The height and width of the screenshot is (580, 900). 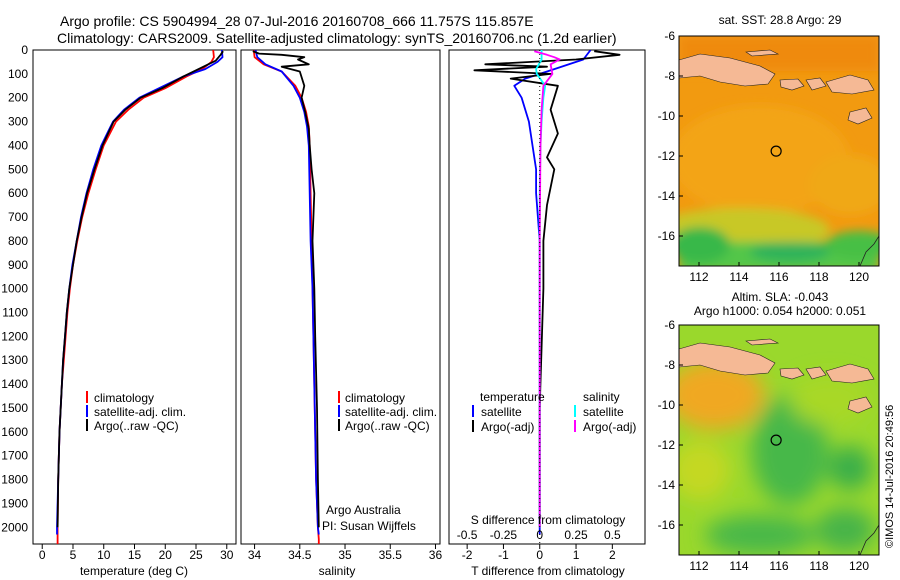 I want to click on x-tick-label: 10, so click(x=104, y=555).